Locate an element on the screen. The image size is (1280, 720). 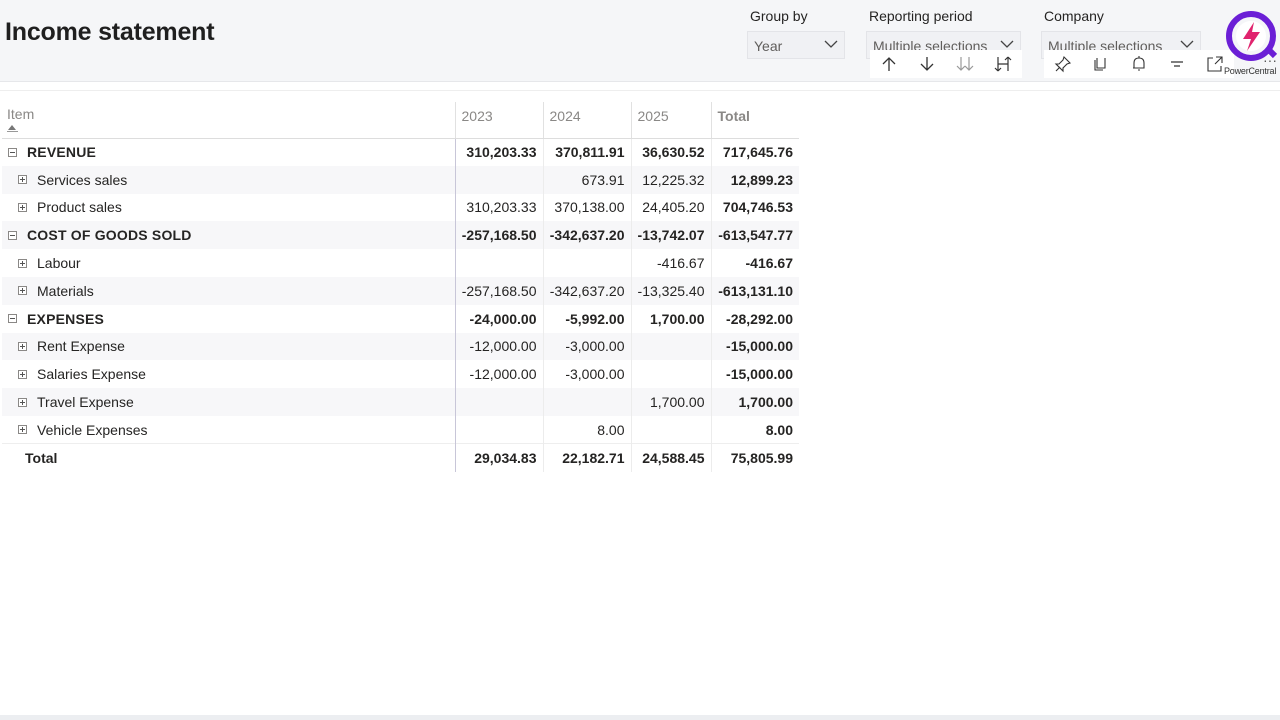
grand-total-cell: 29,034.83 is located at coordinates (498, 457).